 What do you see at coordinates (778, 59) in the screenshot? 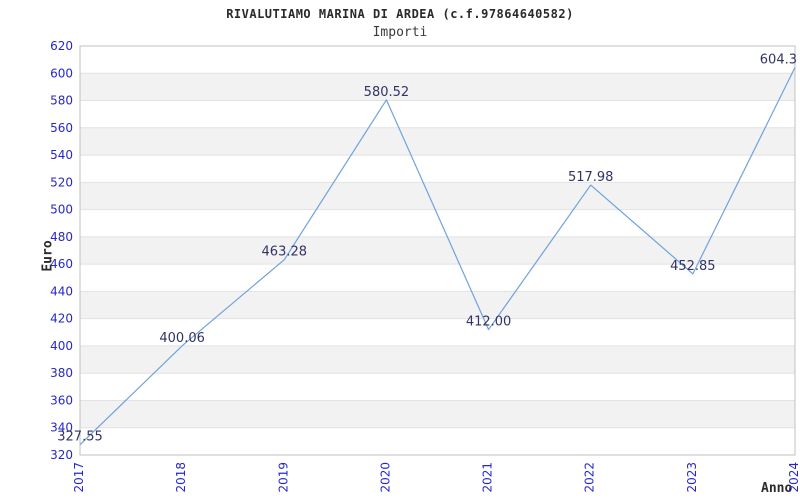
I see `data-point-label: 604.3` at bounding box center [778, 59].